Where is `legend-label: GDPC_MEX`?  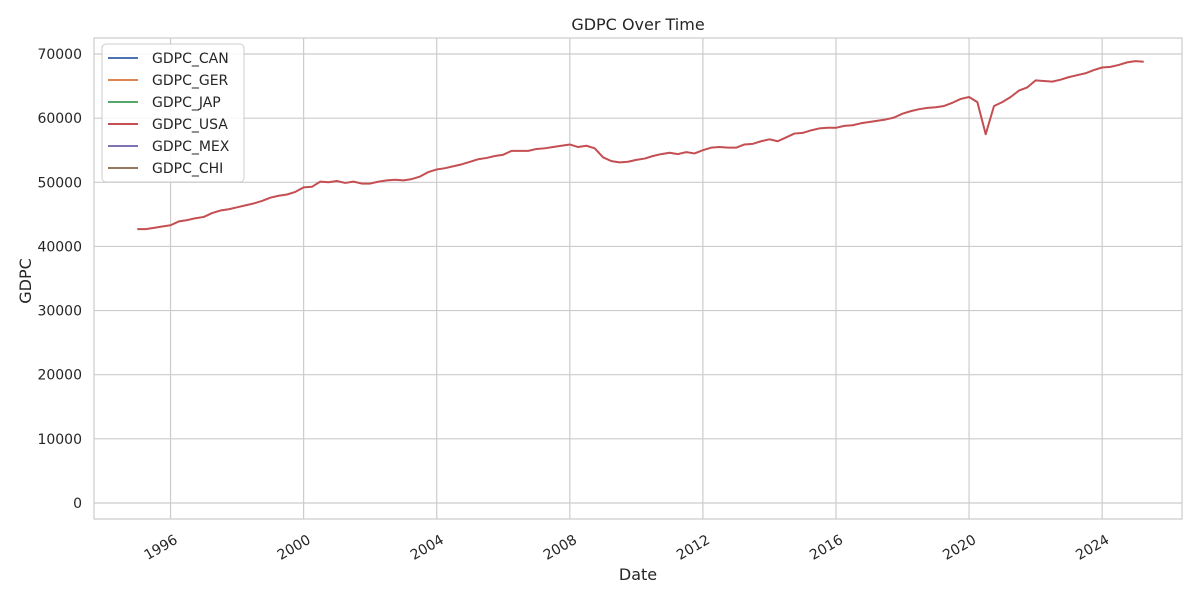 legend-label: GDPC_MEX is located at coordinates (191, 147).